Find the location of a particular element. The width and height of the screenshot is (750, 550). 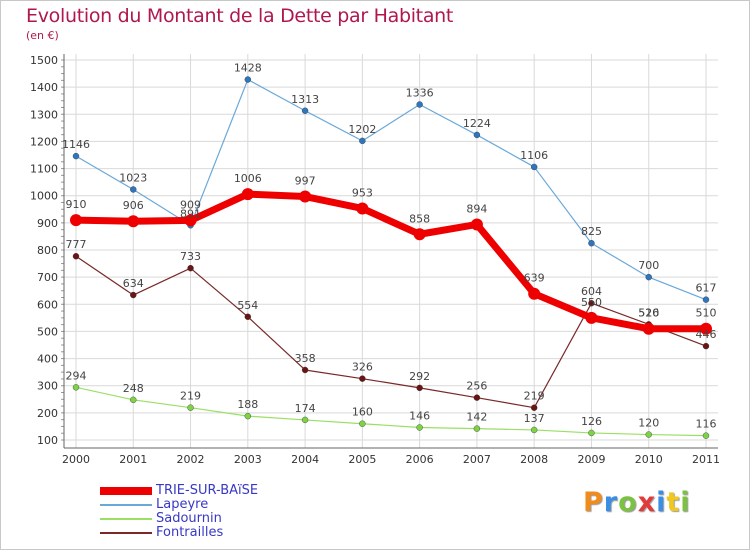

data-label: 248 is located at coordinates (133, 388).